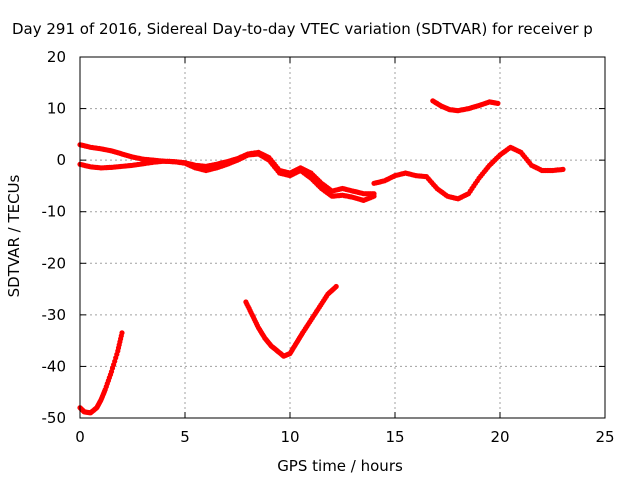 The width and height of the screenshot is (640, 480). Describe the element at coordinates (61, 160) in the screenshot. I see `y-tick-label: 0` at that location.